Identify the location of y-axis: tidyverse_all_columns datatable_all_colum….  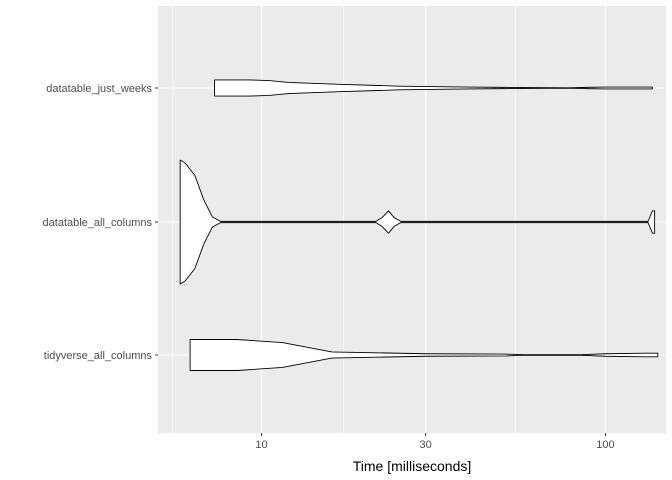
(100, 222).